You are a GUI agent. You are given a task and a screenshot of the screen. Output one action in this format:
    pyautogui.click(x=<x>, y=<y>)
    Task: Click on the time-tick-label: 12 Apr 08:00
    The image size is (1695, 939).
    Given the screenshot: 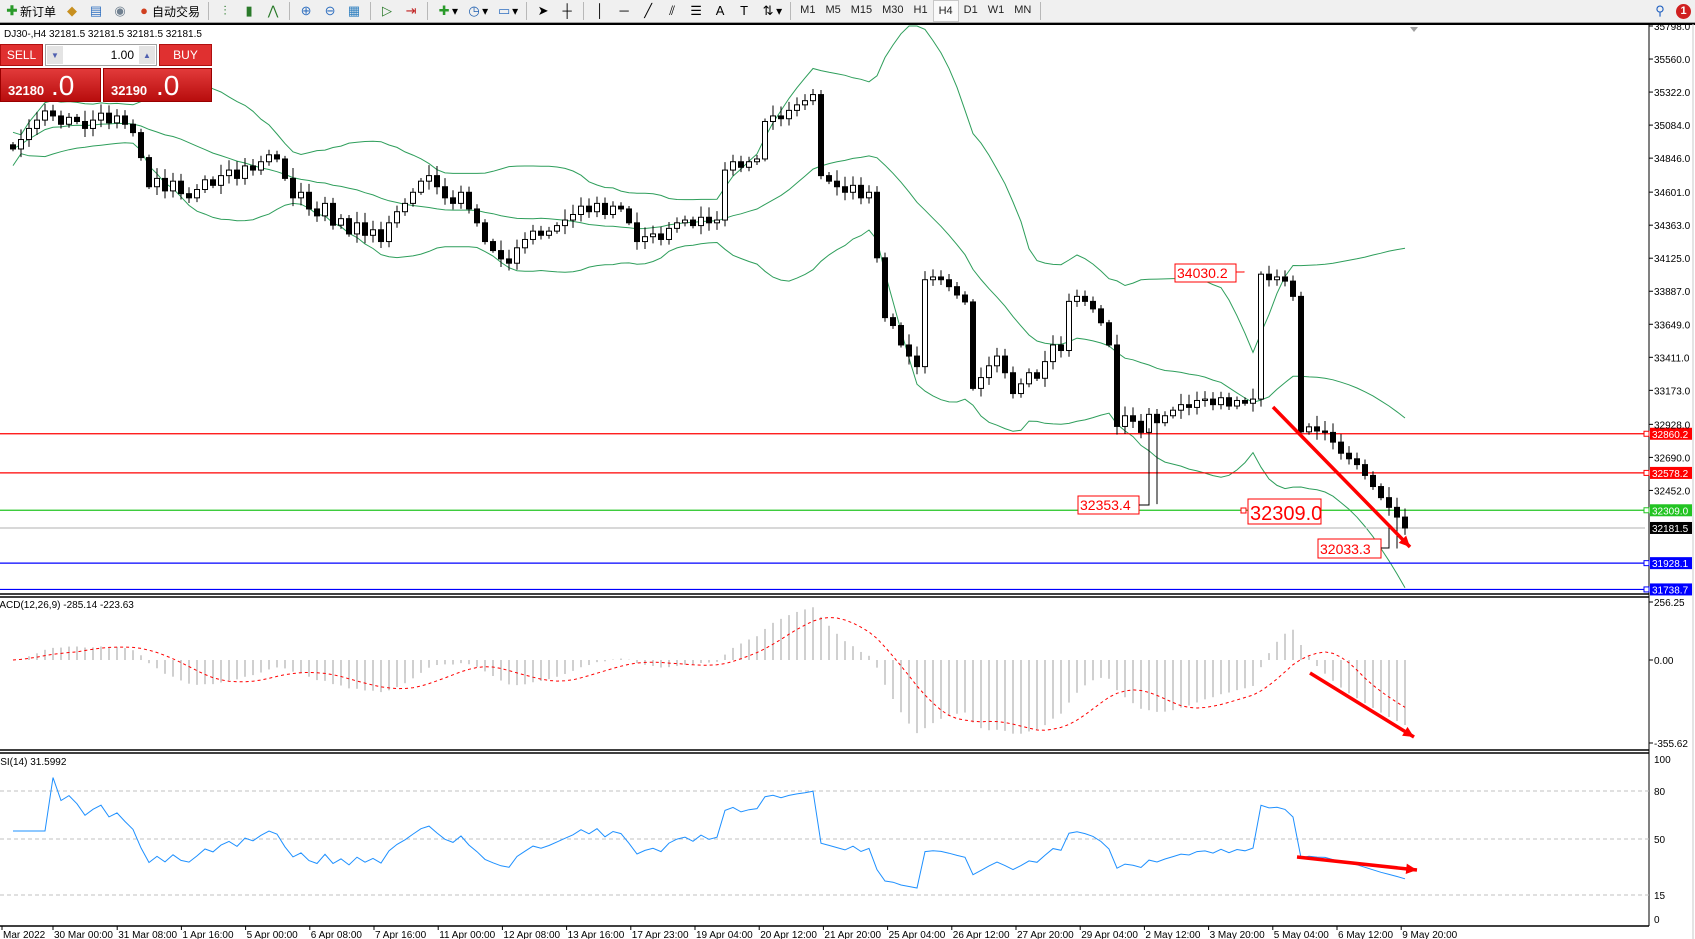 What is the action you would take?
    pyautogui.click(x=531, y=934)
    